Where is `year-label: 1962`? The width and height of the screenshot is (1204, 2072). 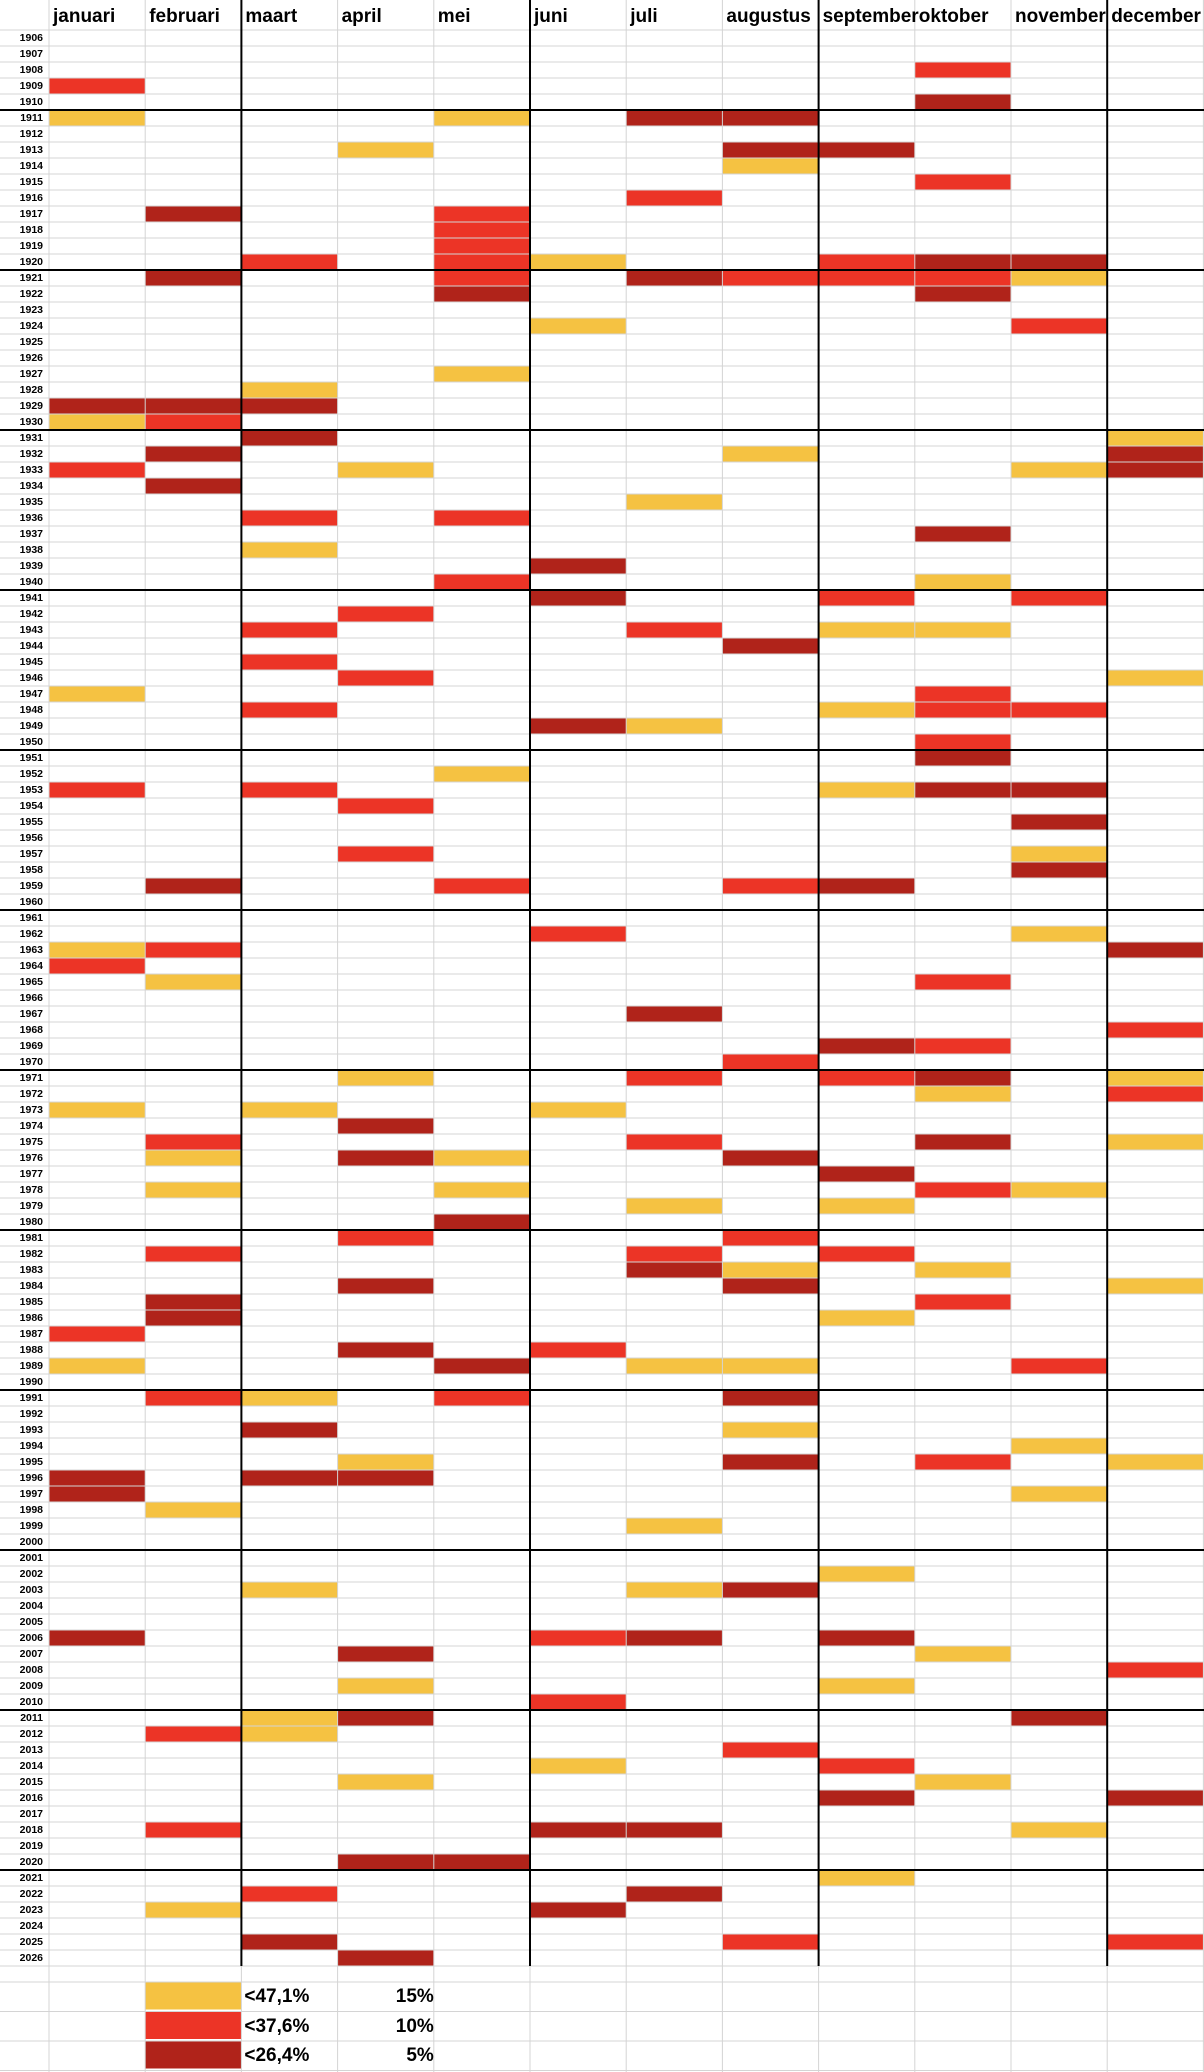 year-label: 1962 is located at coordinates (31, 934).